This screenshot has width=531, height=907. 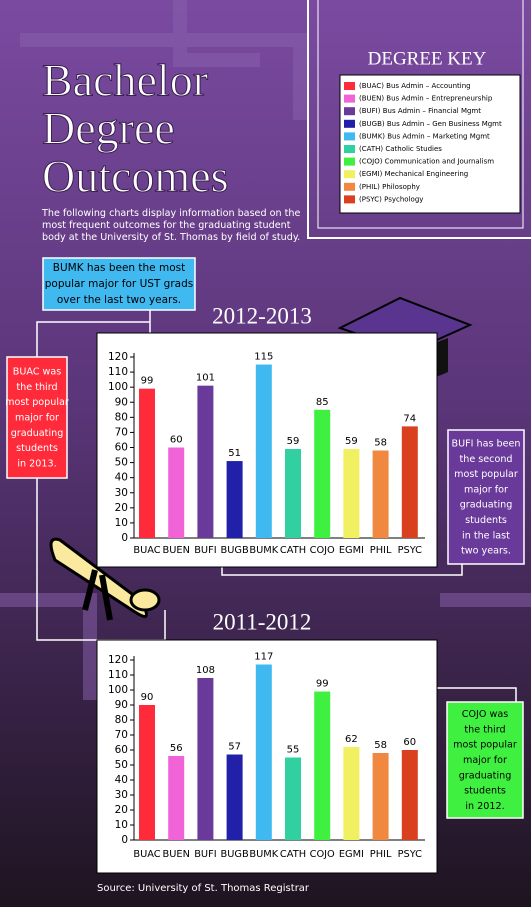 What do you see at coordinates (485, 791) in the screenshot?
I see `callout-text: students` at bounding box center [485, 791].